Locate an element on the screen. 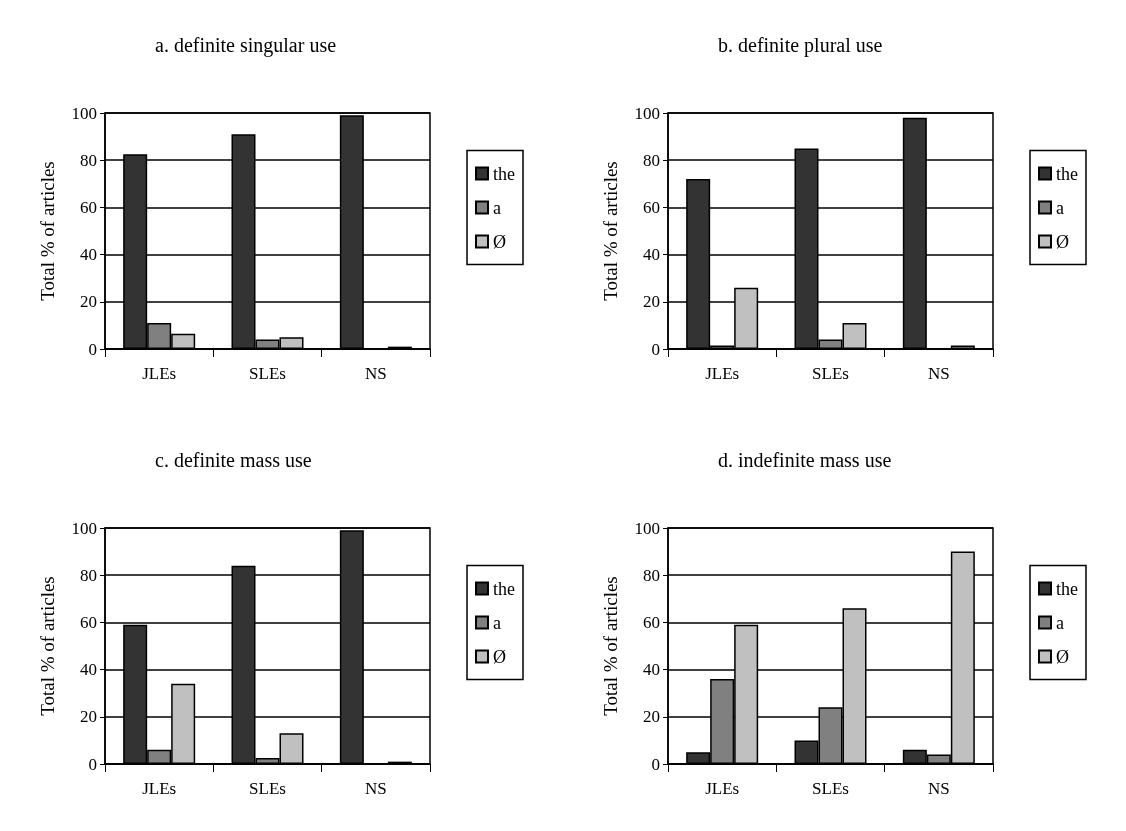 The image size is (1126, 831). chart-title: b. definite plural use is located at coordinates (800, 45).